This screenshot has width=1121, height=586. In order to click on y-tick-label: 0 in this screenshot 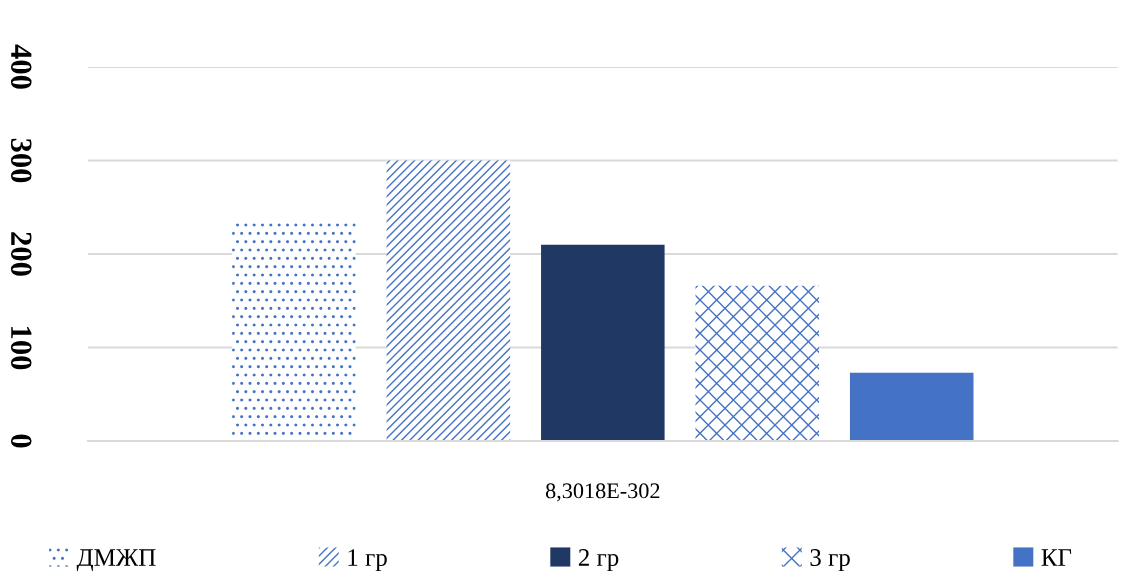, I will do `click(21, 441)`.